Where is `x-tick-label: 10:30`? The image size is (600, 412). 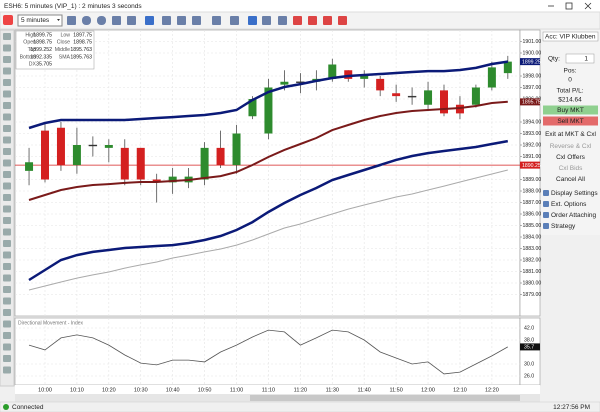 x-tick-label: 10:30 is located at coordinates (141, 390).